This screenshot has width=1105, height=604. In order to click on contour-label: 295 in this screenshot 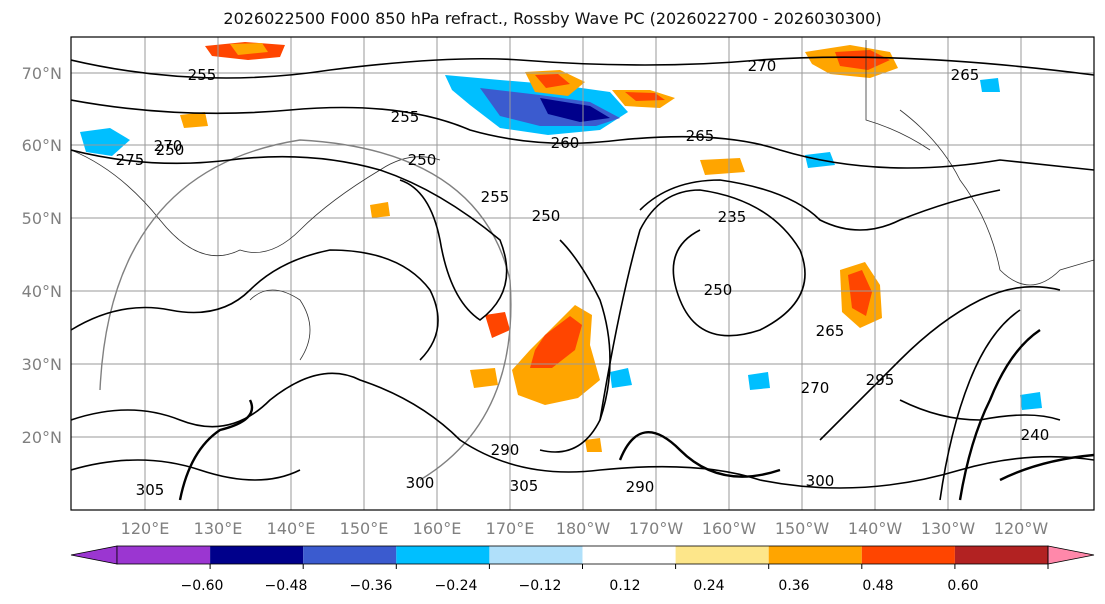, I will do `click(880, 380)`.